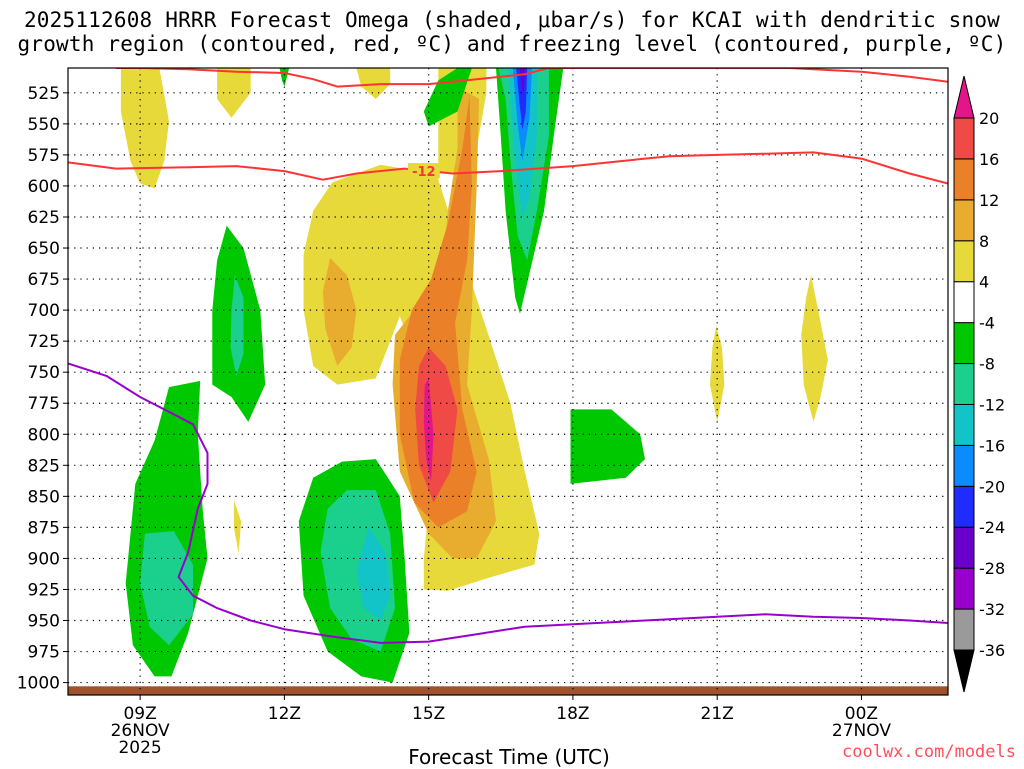 The height and width of the screenshot is (769, 1024). I want to click on y-tick-label: 825, so click(44, 466).